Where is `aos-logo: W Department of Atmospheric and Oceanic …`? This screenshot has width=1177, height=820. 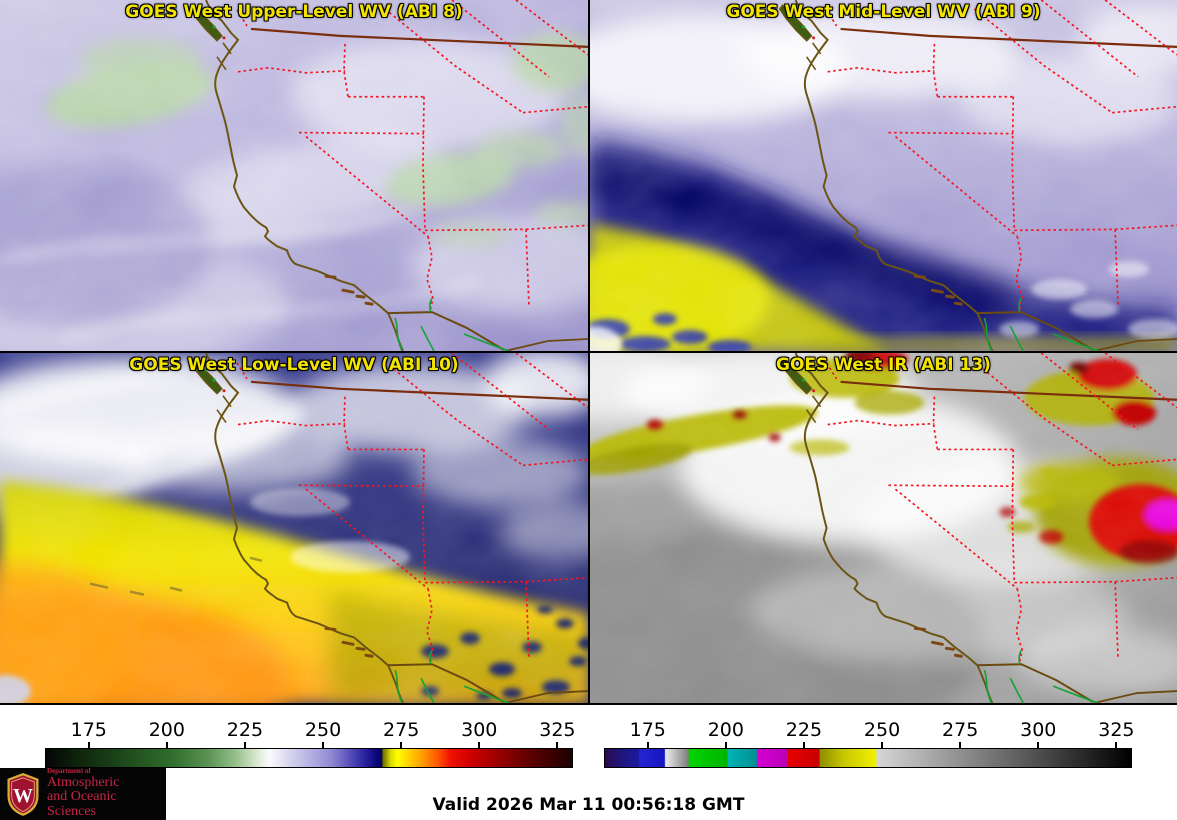
aos-logo: W Department of Atmospheric and Oceanic … is located at coordinates (83, 793).